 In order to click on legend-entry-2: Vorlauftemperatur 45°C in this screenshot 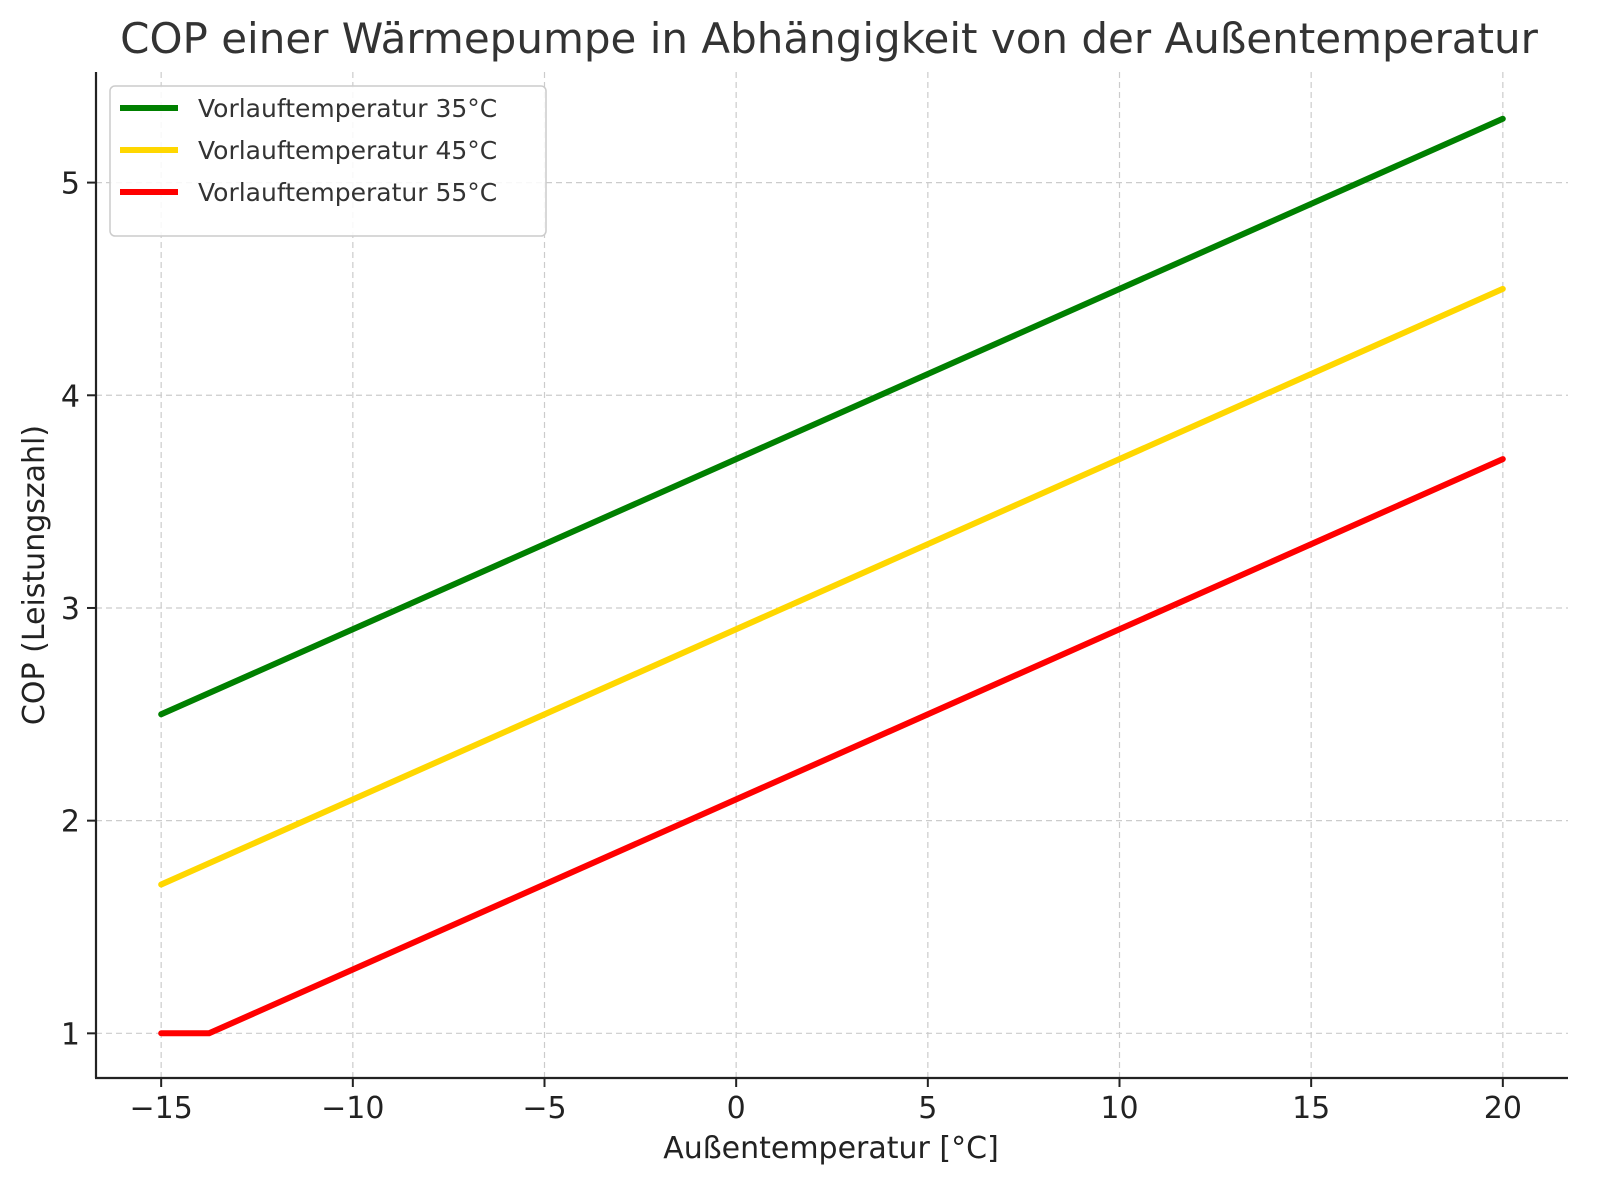, I will do `click(347, 150)`.